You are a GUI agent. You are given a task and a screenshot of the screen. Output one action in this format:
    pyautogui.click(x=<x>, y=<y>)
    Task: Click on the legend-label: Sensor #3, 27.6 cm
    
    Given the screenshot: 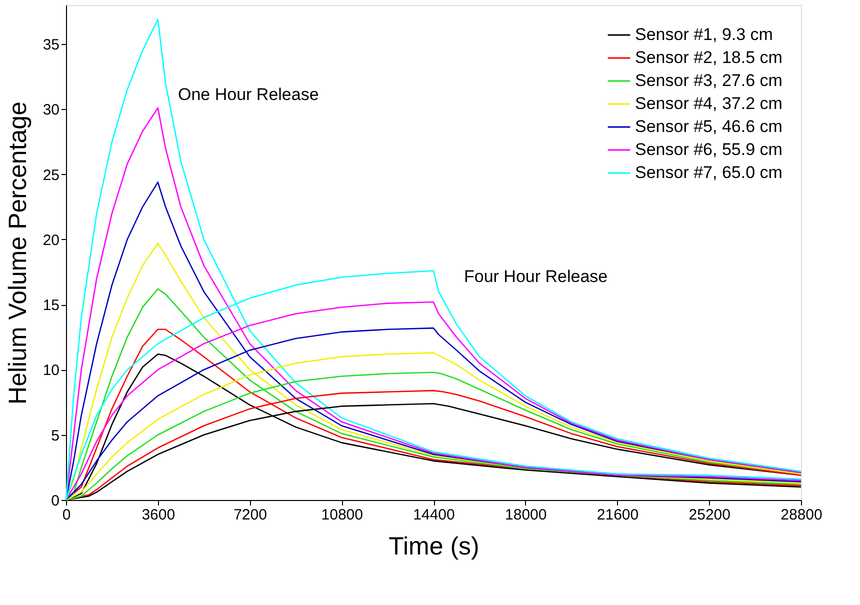 What is the action you would take?
    pyautogui.click(x=708, y=80)
    